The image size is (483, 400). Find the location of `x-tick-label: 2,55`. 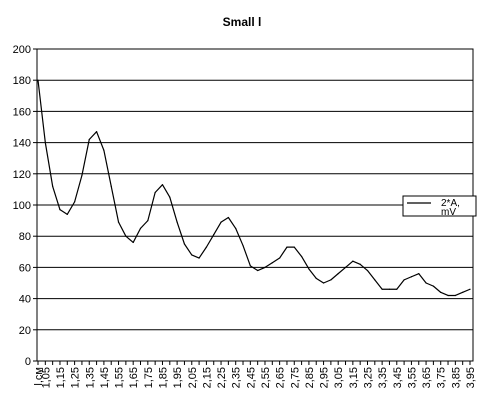

x-tick-label: 2,55 is located at coordinates (266, 377).